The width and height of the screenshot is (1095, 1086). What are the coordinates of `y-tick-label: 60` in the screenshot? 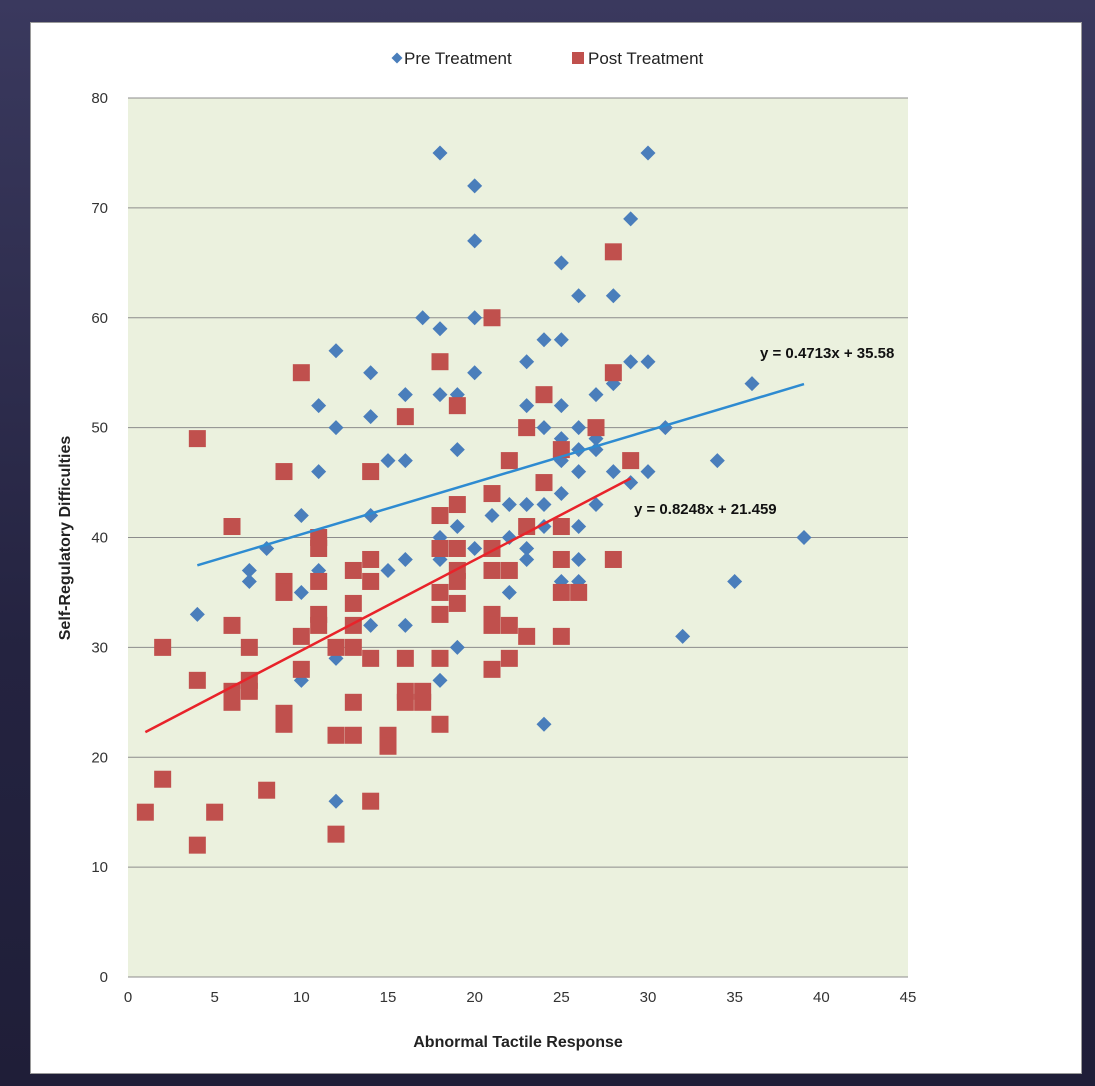 It's located at (99, 318).